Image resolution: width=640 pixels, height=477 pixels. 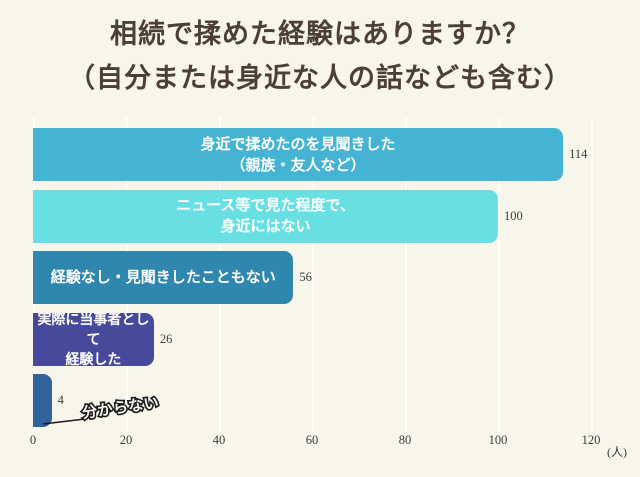 I want to click on bar-label: 身近で揉めたのを見聞きした, so click(x=298, y=144).